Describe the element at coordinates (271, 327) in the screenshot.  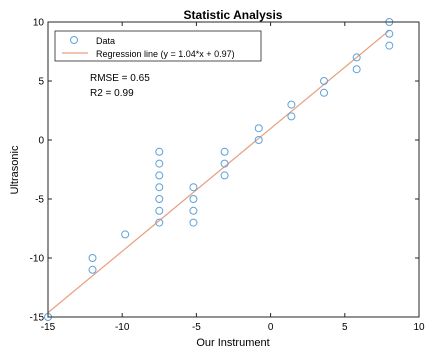
I see `x-tick-label: 0` at that location.